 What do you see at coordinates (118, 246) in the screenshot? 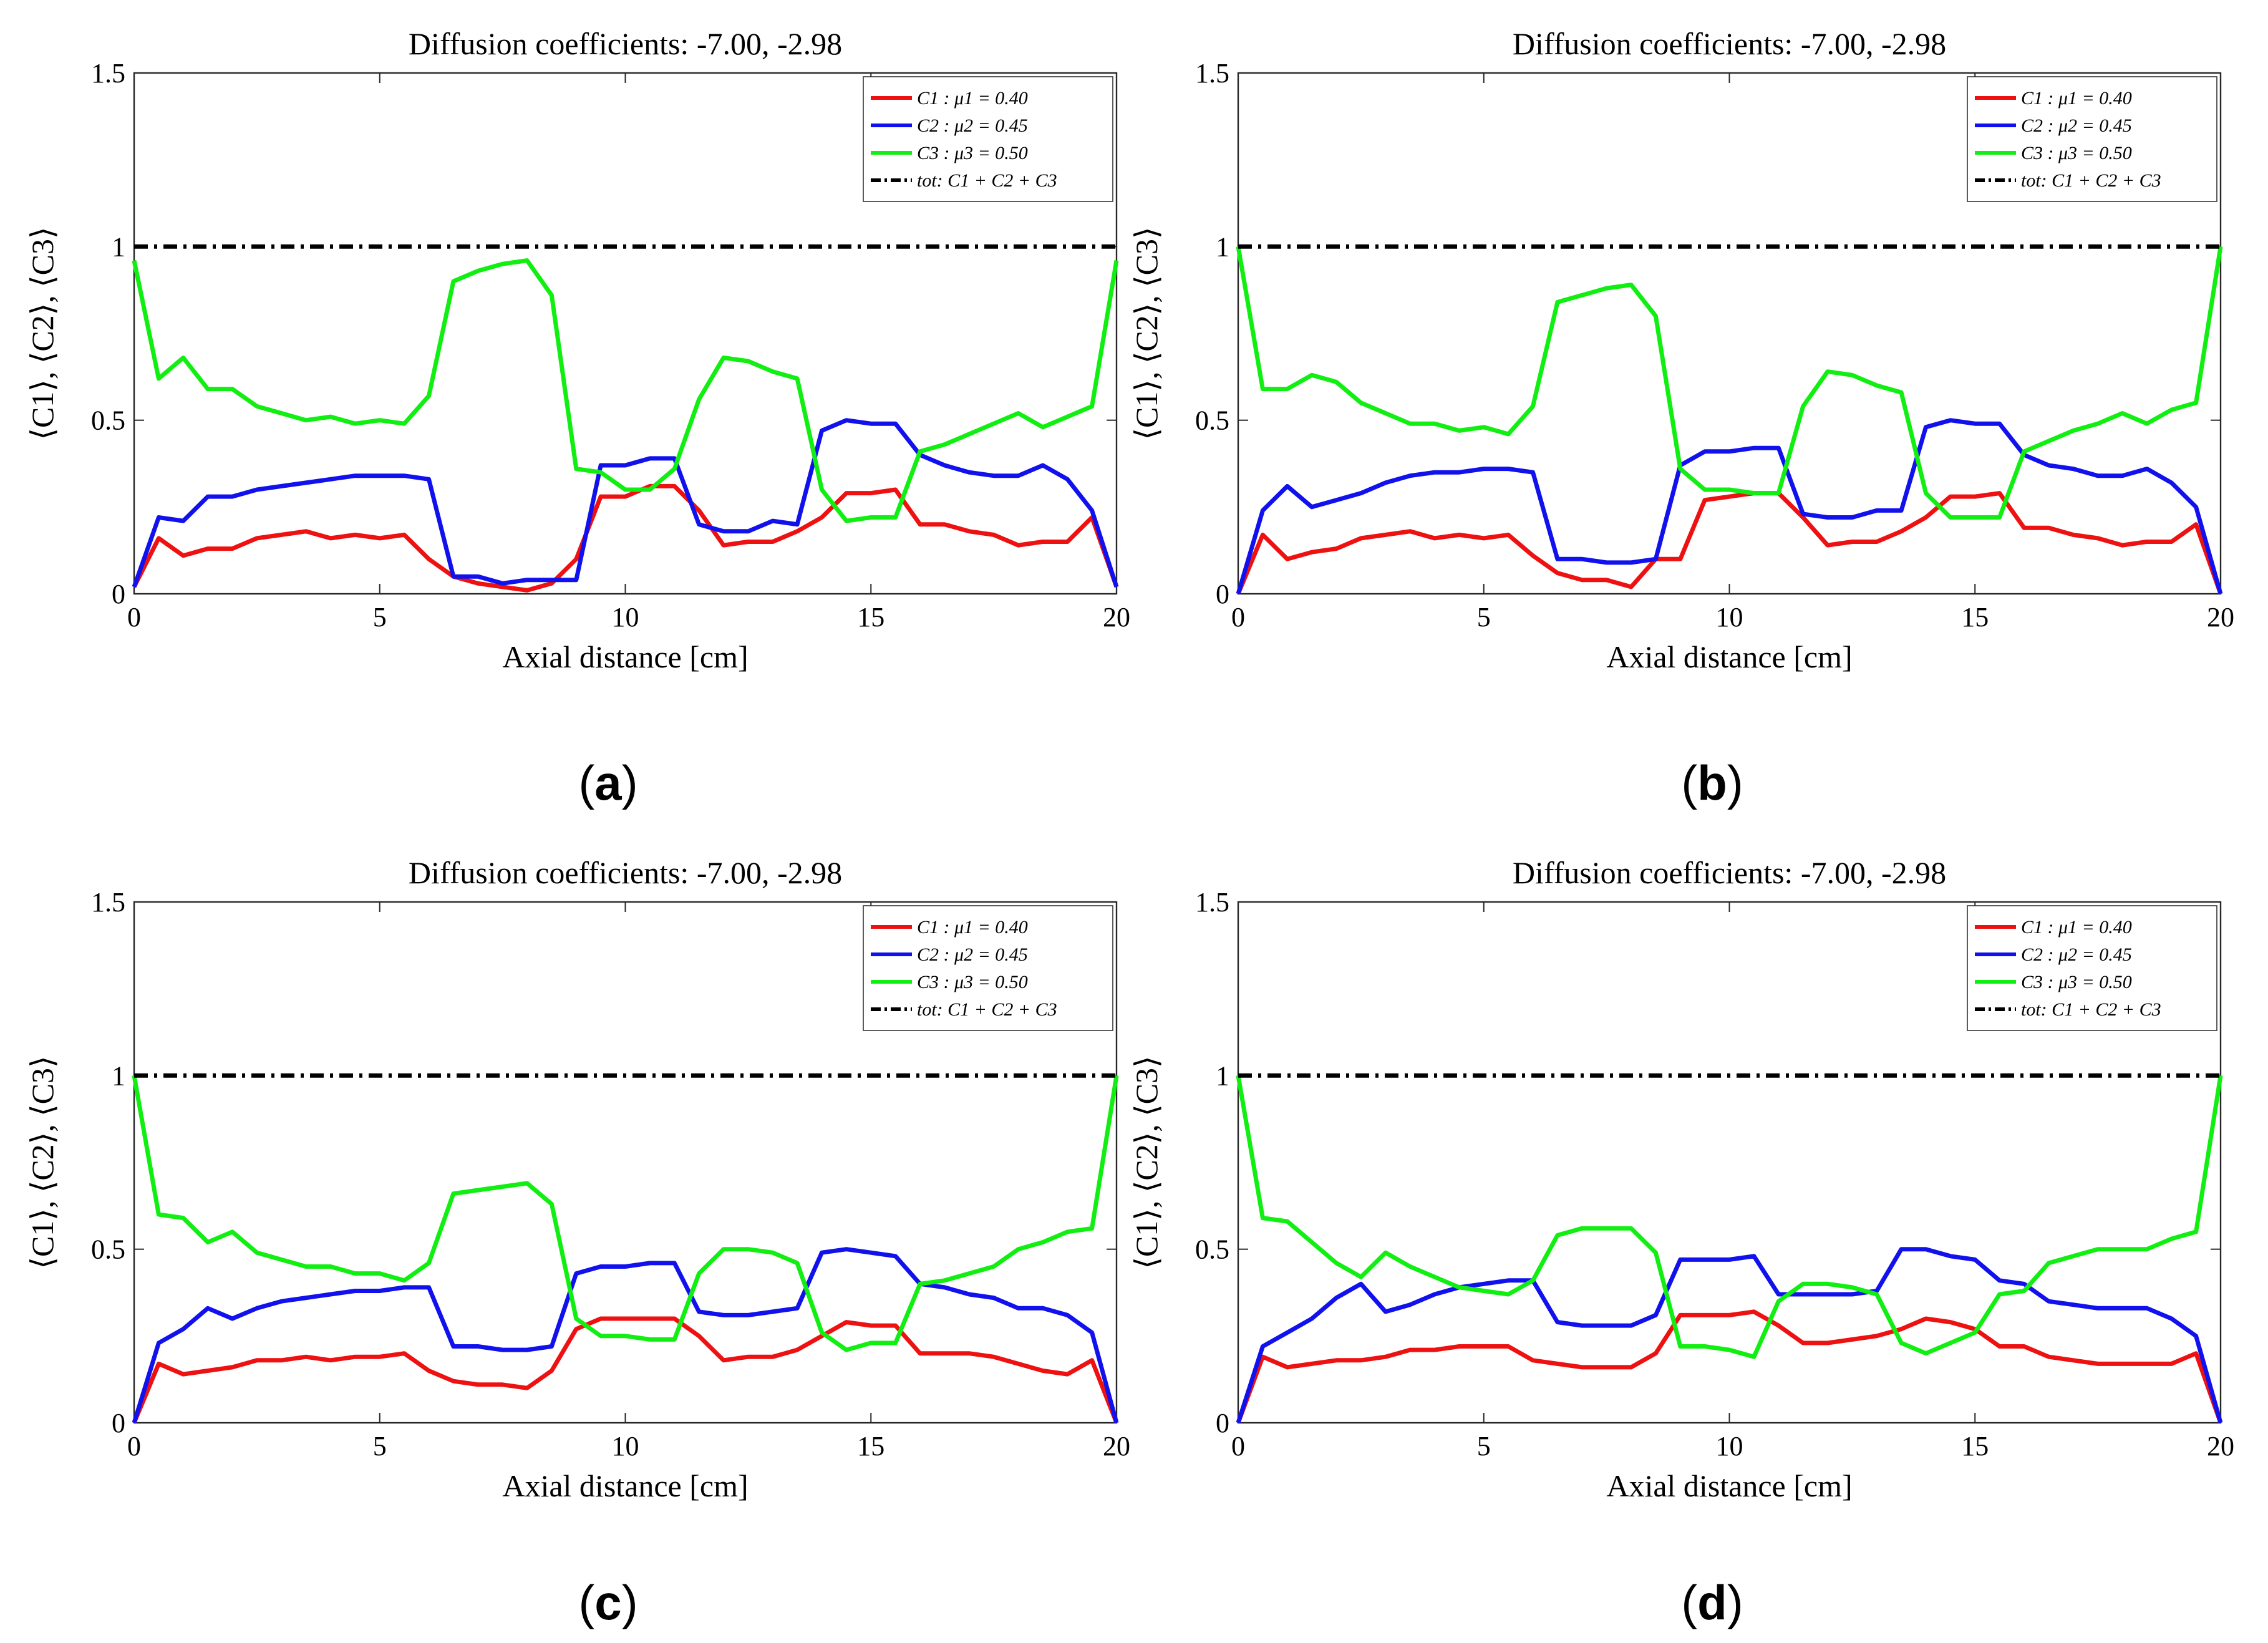
I see `chart-a-ytick-label: 1` at bounding box center [118, 246].